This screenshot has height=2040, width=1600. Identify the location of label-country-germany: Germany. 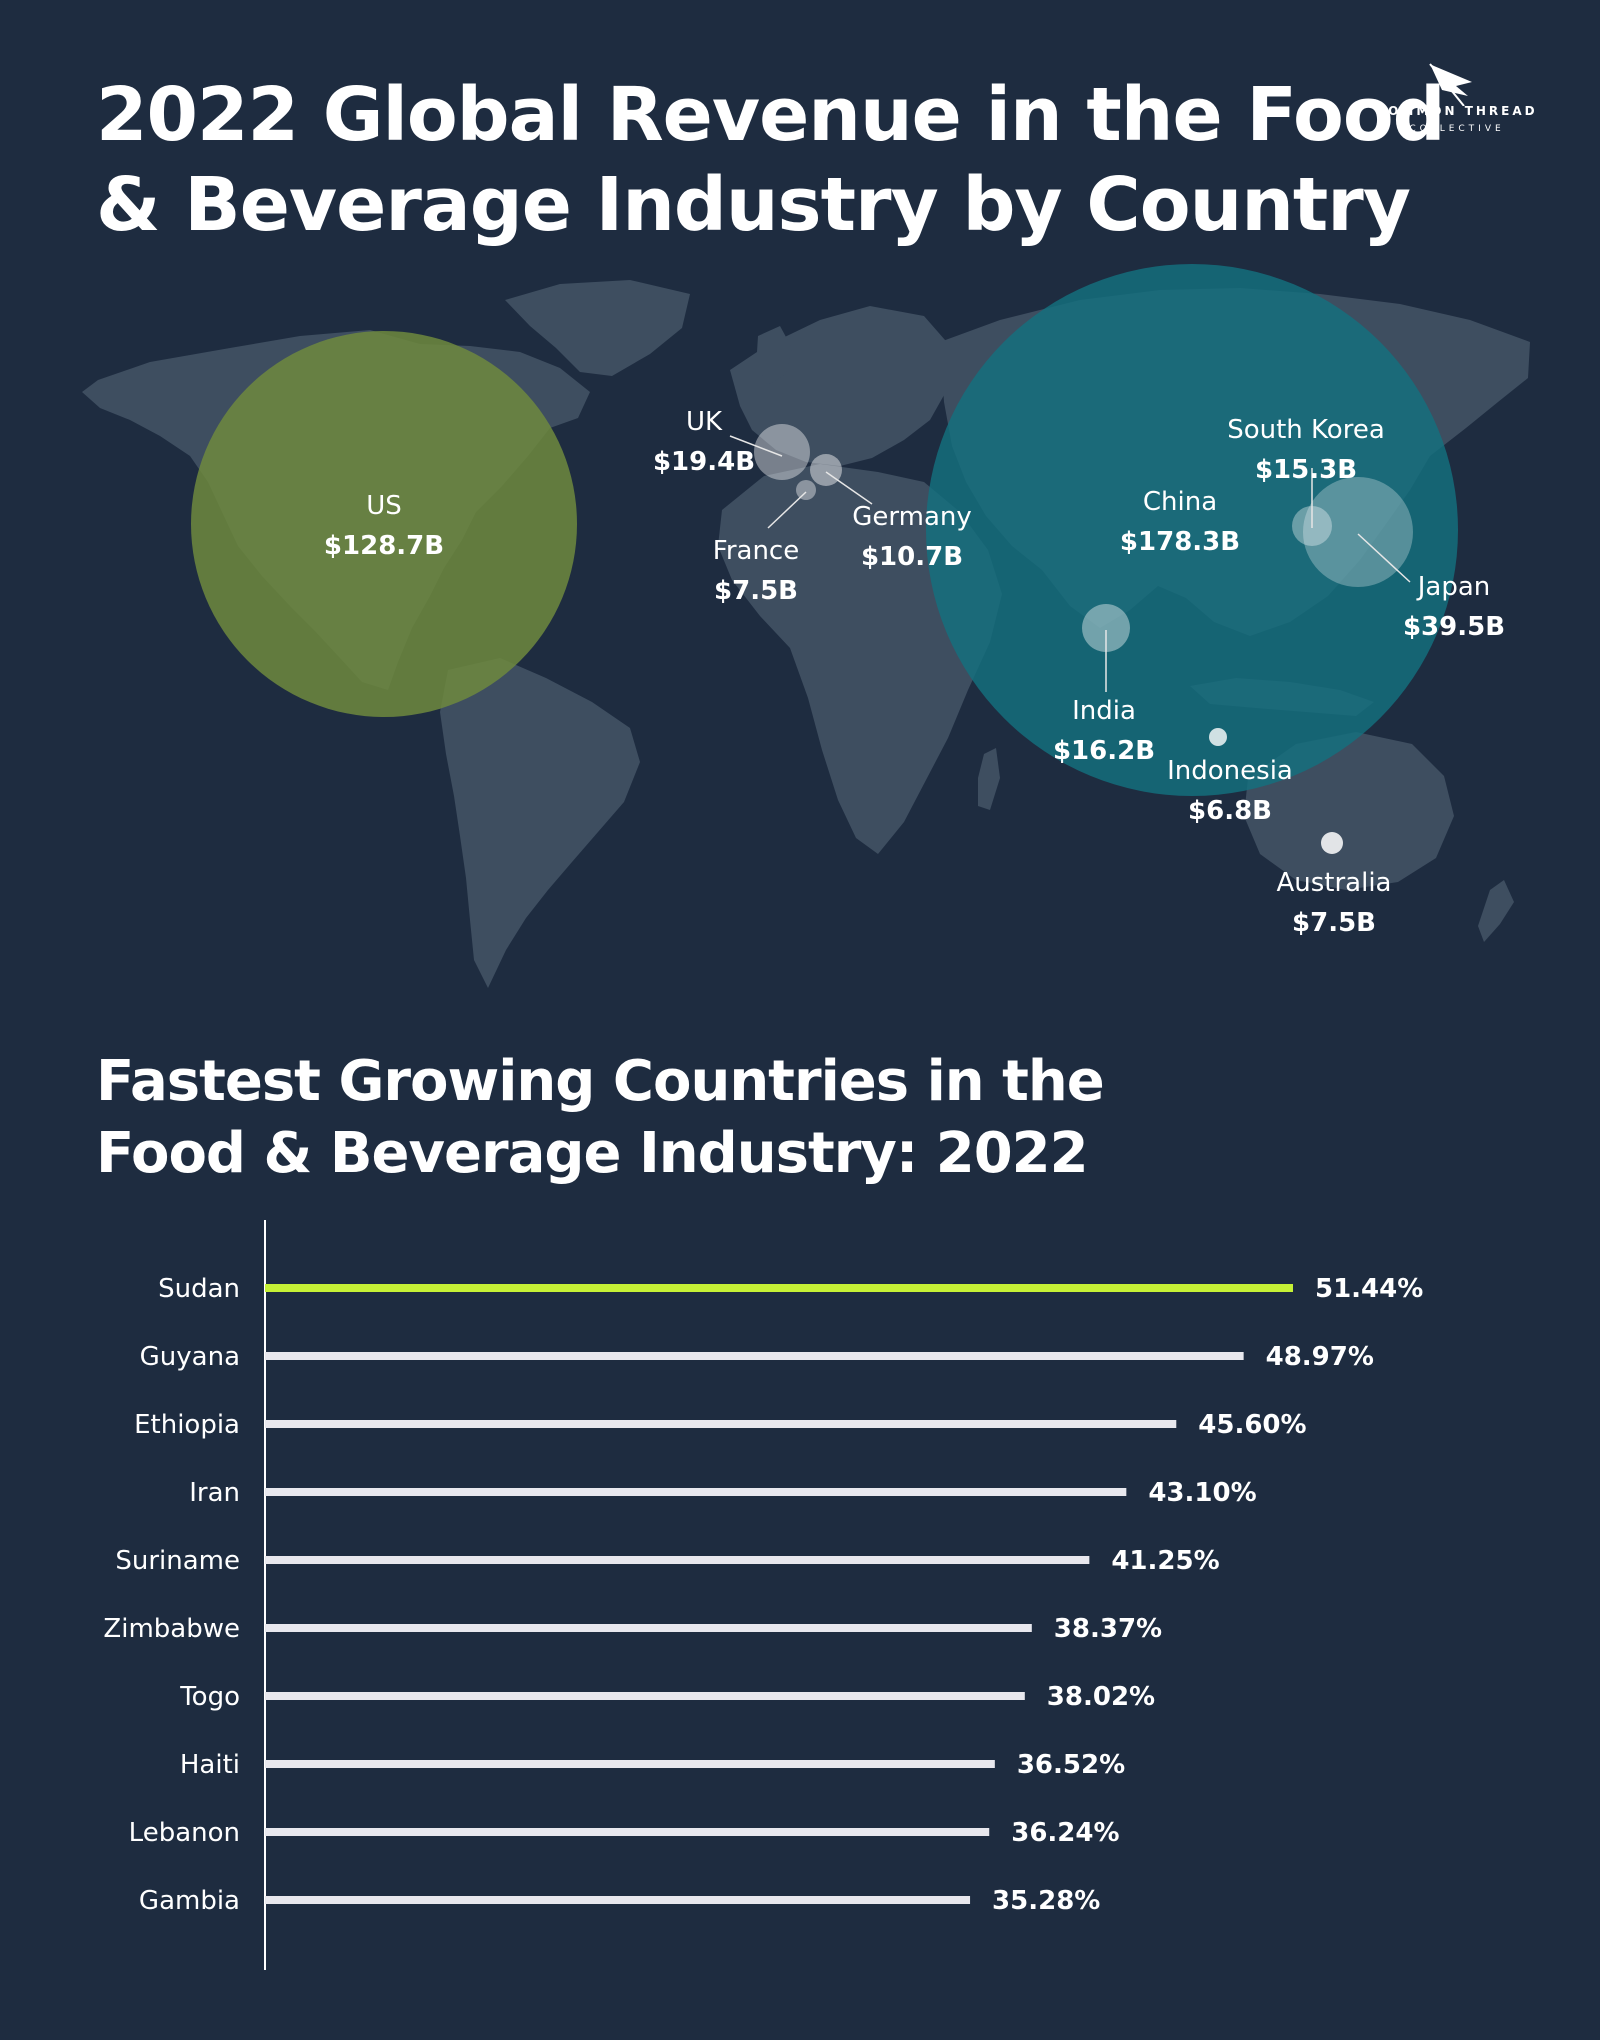
(912, 517).